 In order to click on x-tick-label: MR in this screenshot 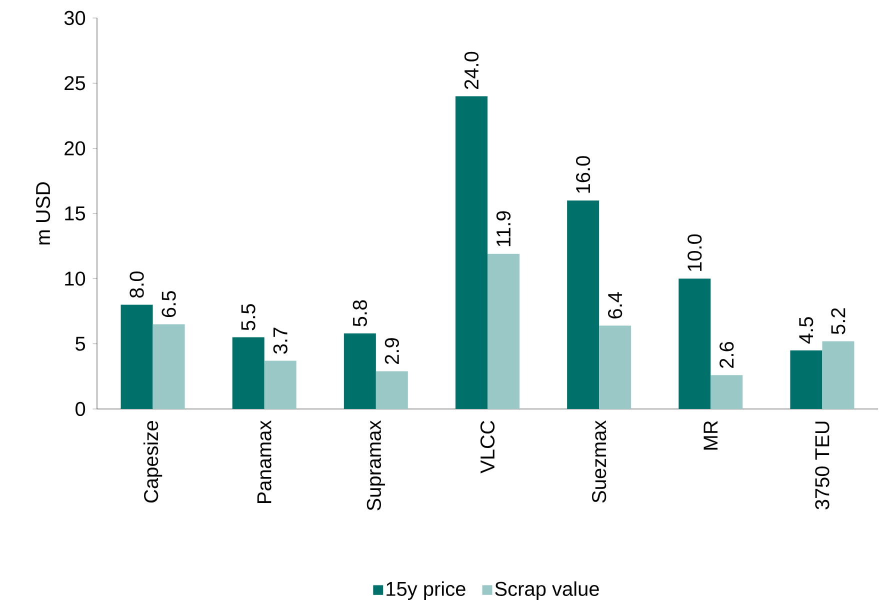, I will do `click(711, 435)`.